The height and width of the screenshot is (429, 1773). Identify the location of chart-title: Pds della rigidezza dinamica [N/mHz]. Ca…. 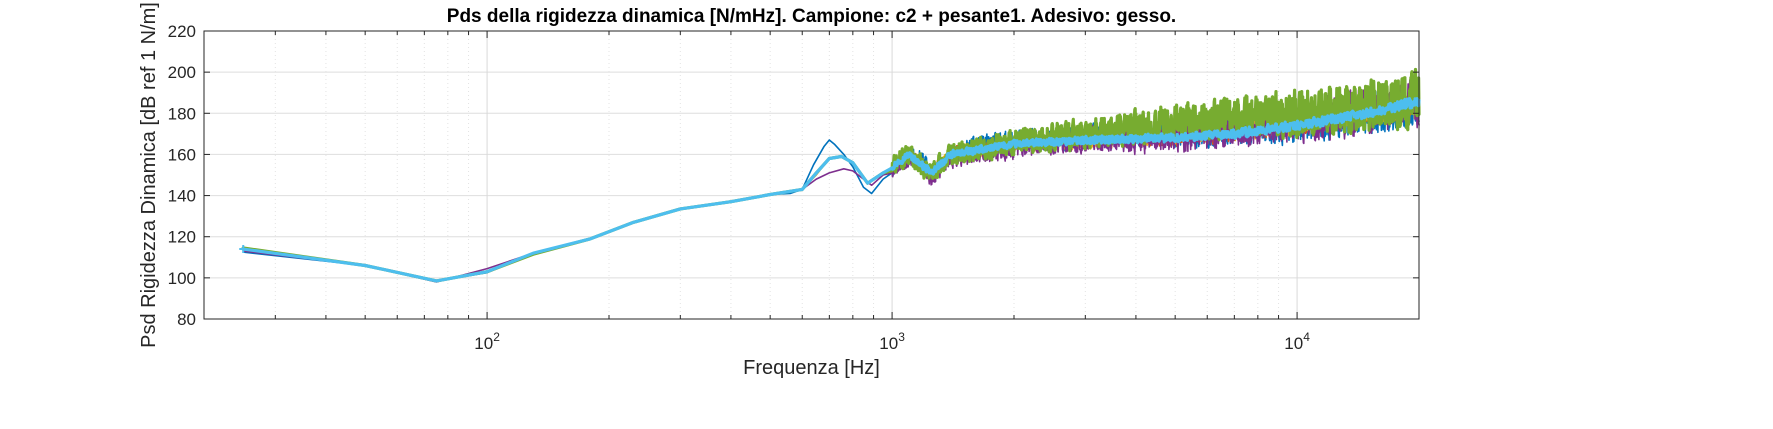
(811, 16).